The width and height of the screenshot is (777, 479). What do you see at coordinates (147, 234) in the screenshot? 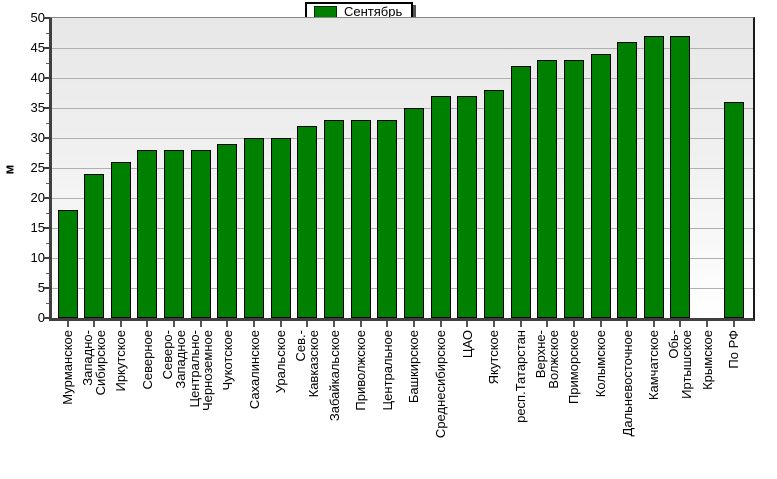
I see `bar-Северное` at bounding box center [147, 234].